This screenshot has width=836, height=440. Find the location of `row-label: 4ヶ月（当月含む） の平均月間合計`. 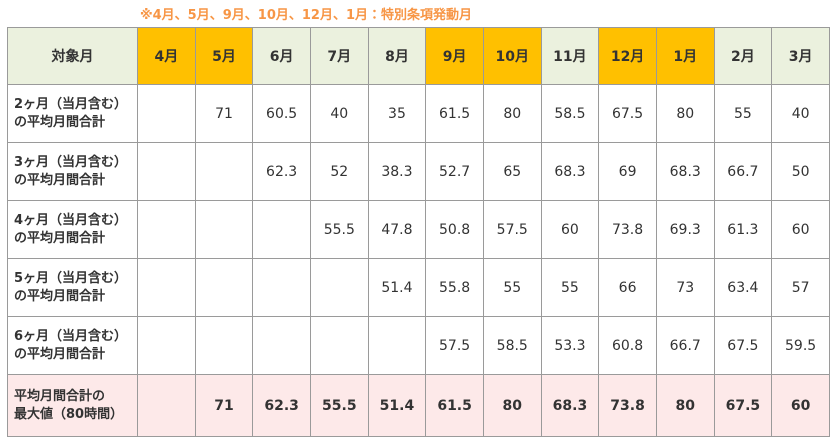

row-label: 4ヶ月（当月含む） の平均月間合計 is located at coordinates (72, 229).